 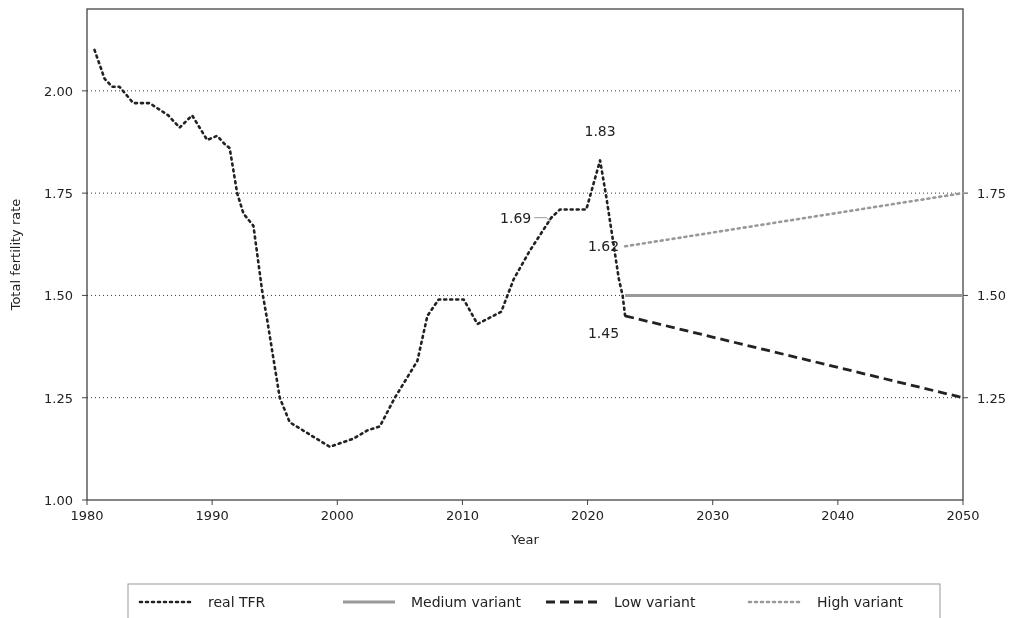 What do you see at coordinates (15, 255) in the screenshot?
I see `y-axis-title: Total fertility rate` at bounding box center [15, 255].